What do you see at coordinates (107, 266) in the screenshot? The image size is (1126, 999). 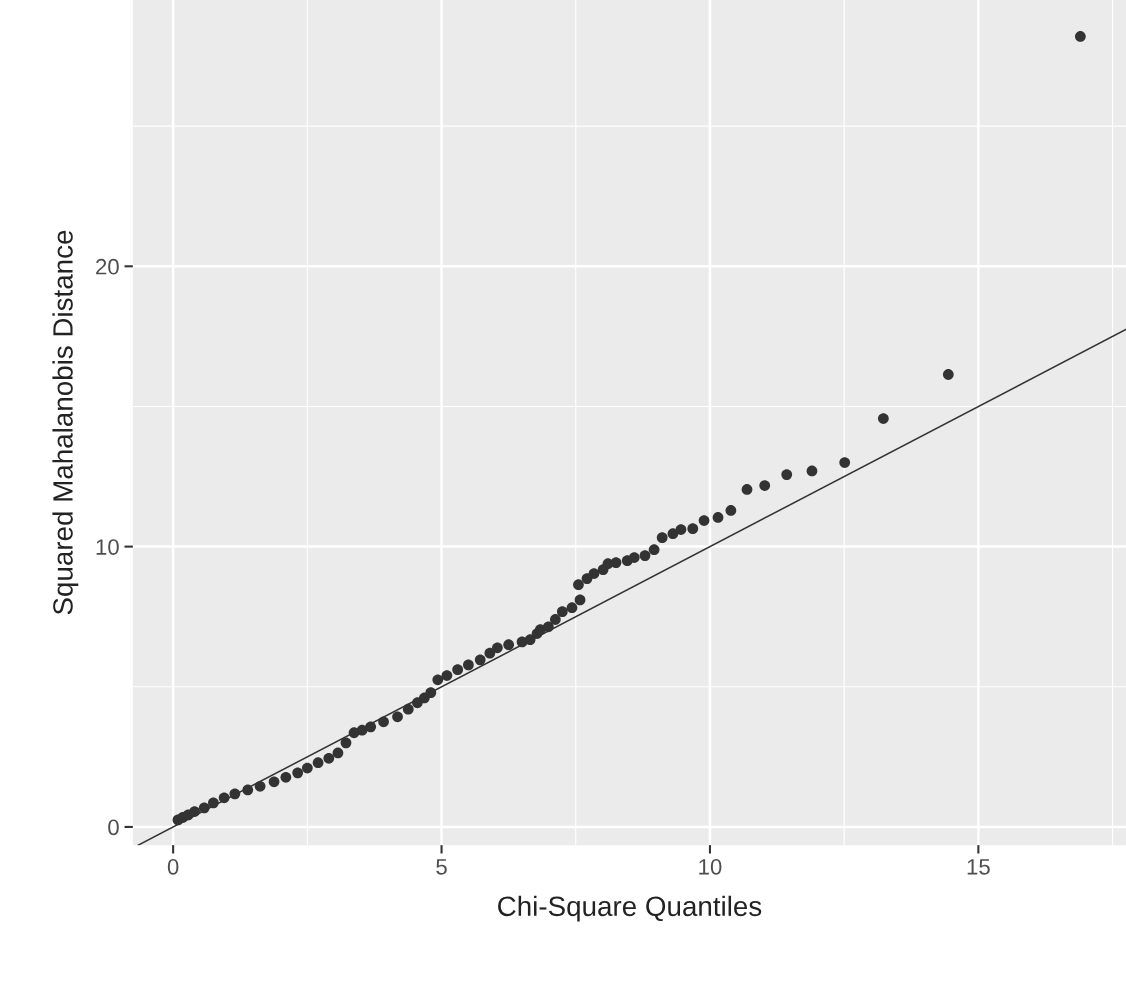 I see `y-tick-label: 20` at bounding box center [107, 266].